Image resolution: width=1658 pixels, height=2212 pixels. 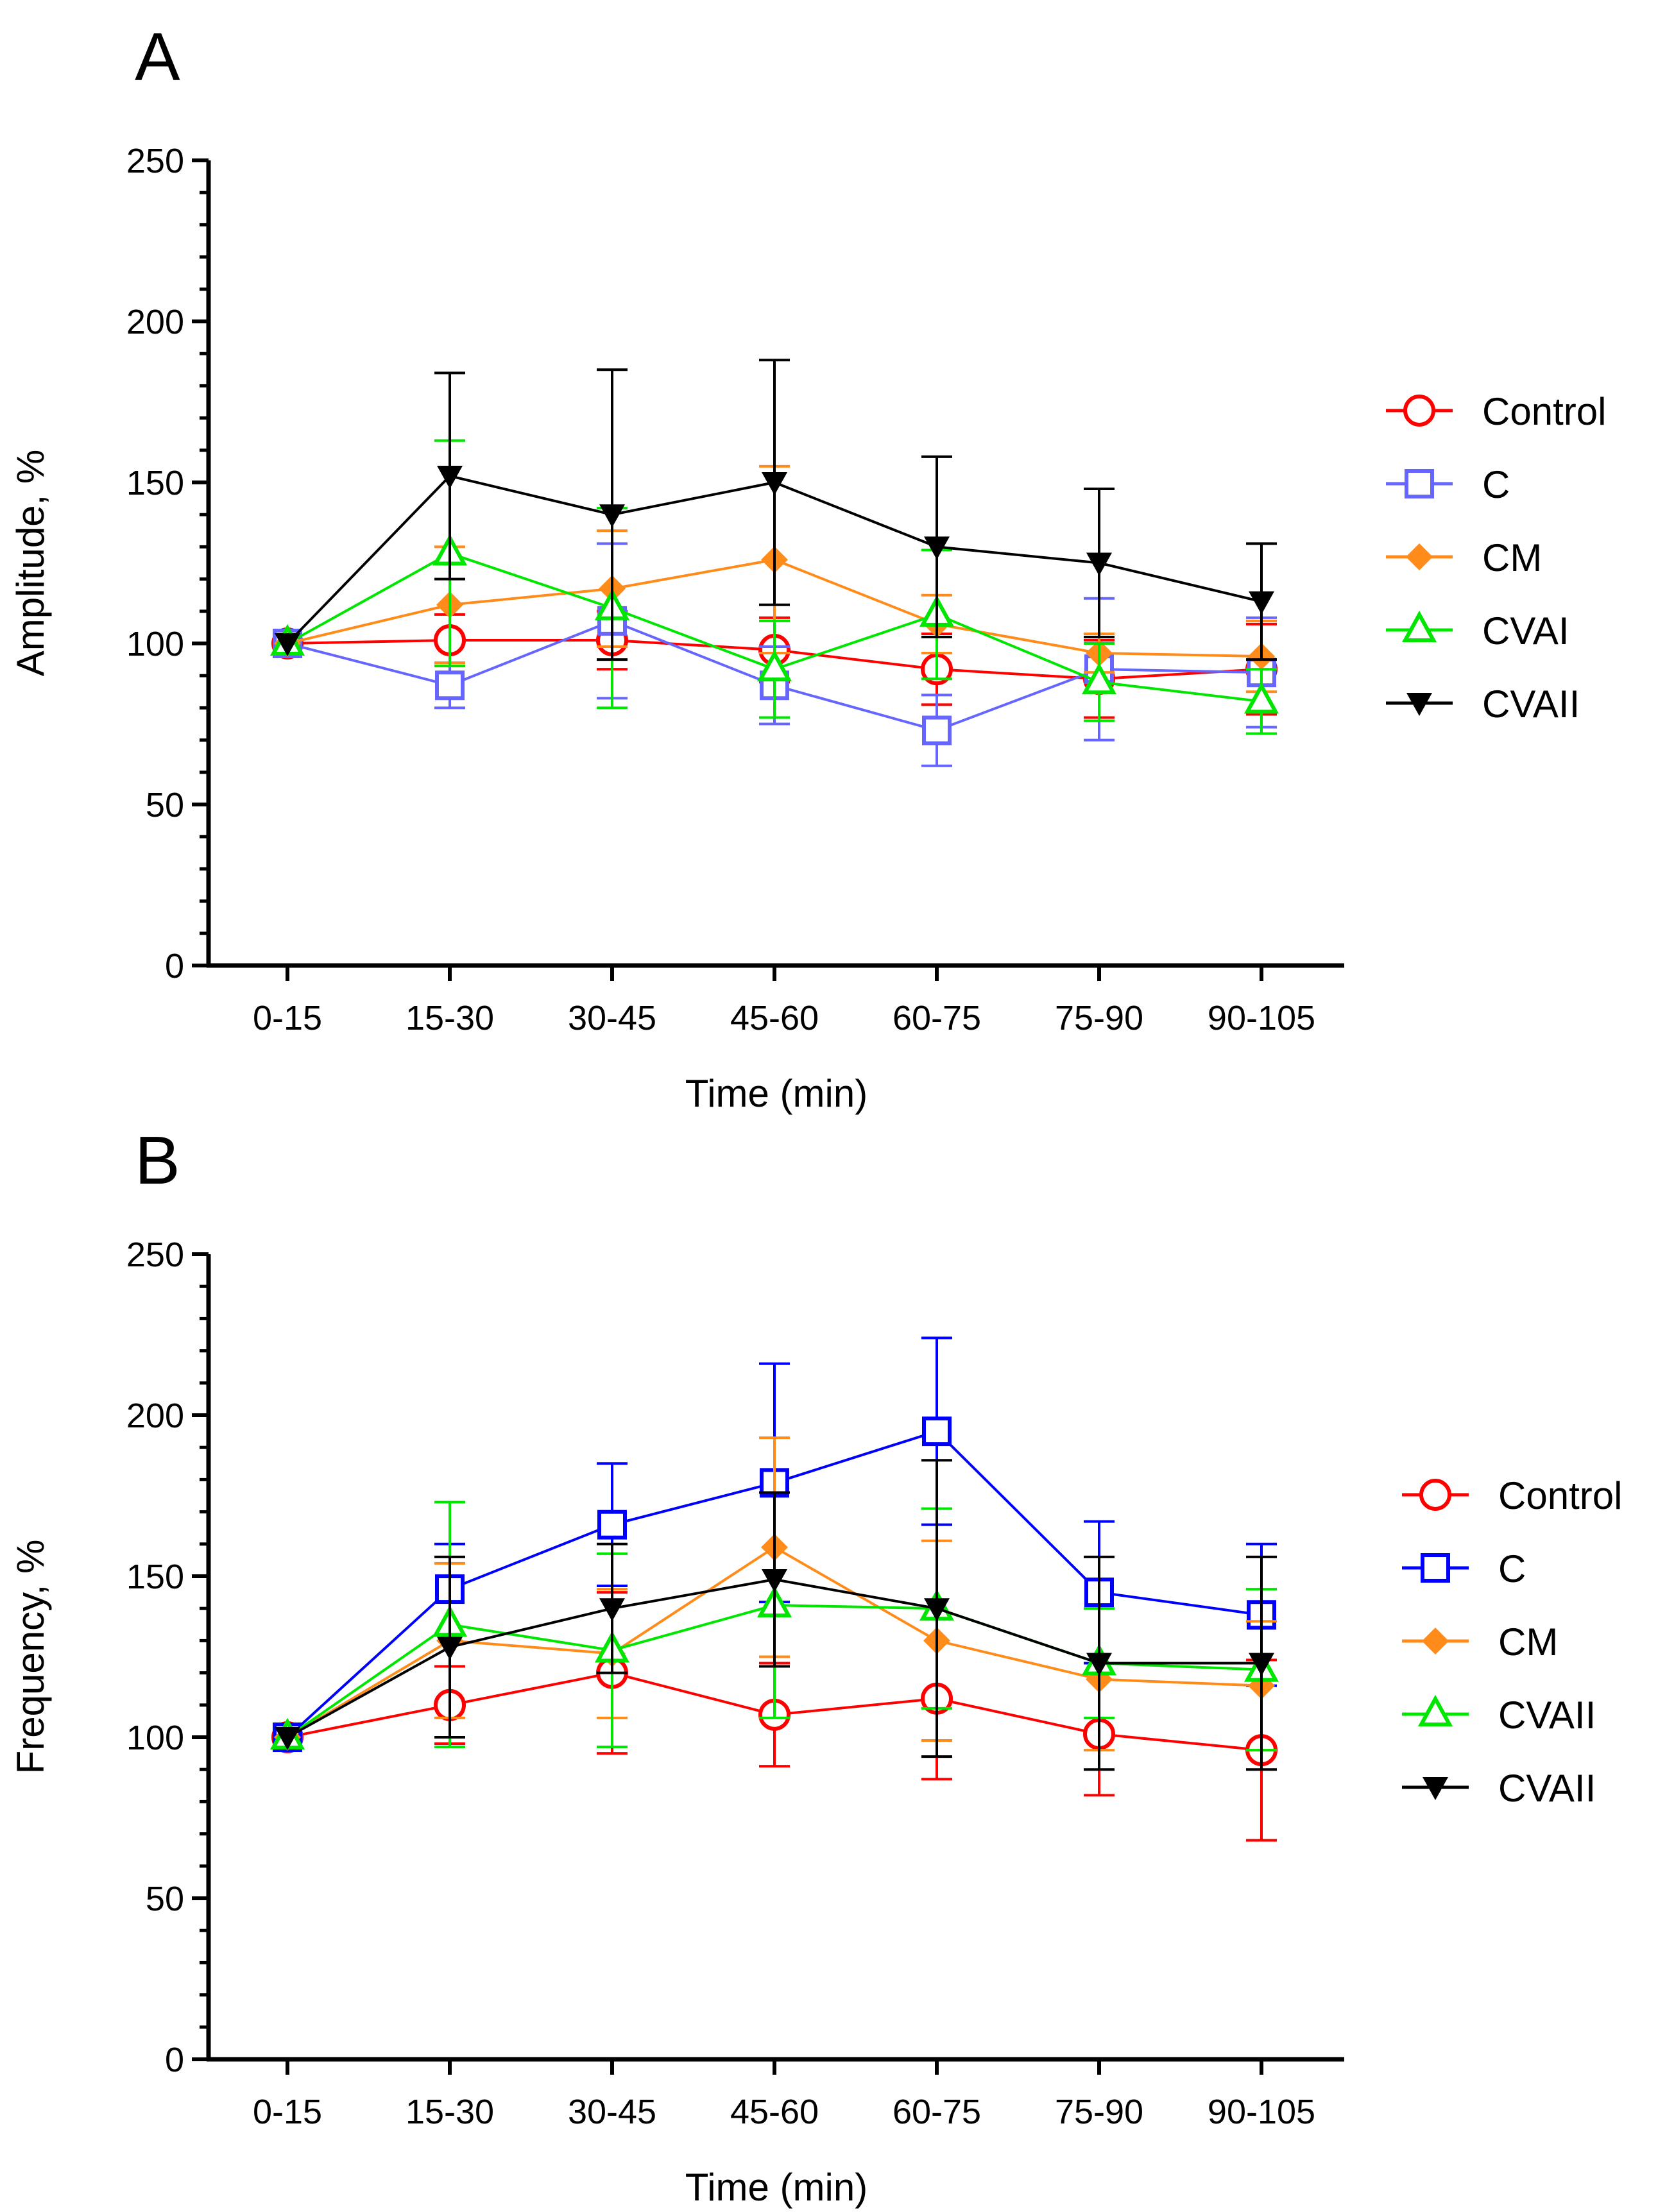 What do you see at coordinates (1477, 630) in the screenshot?
I see `legend-item-3: CVAI` at bounding box center [1477, 630].